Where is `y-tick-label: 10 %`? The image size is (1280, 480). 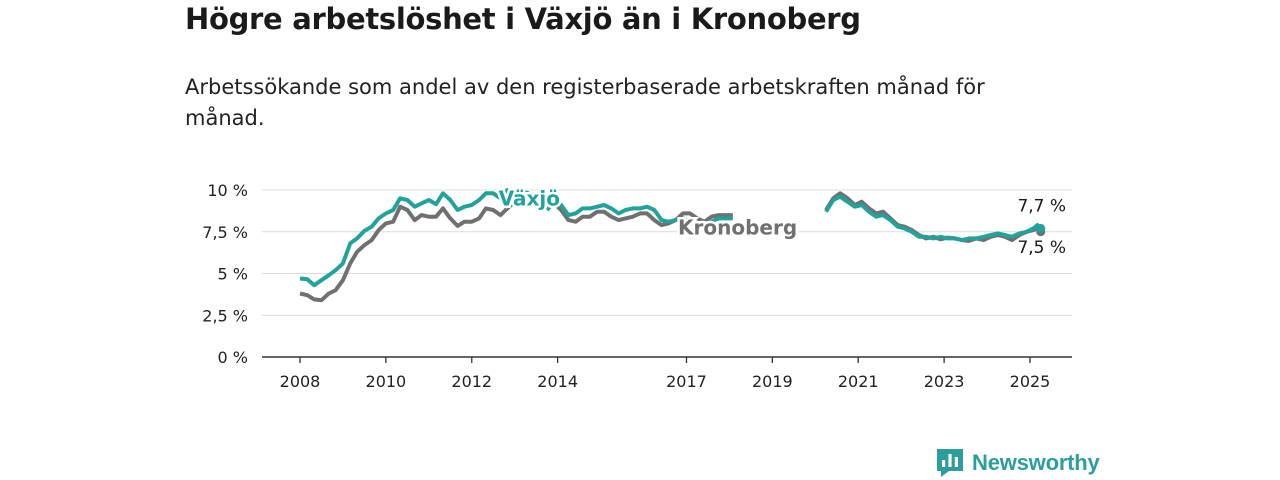 y-tick-label: 10 % is located at coordinates (227, 190).